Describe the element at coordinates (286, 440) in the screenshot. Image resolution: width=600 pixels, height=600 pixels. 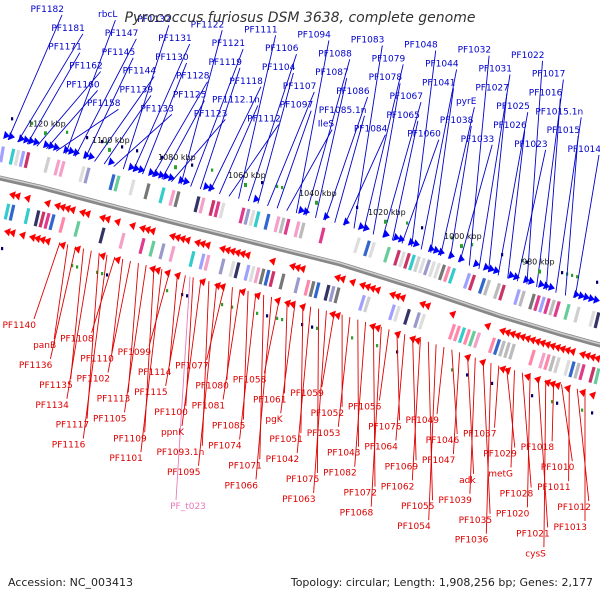
I see `reverse-gene-label: PF1051` at that location.